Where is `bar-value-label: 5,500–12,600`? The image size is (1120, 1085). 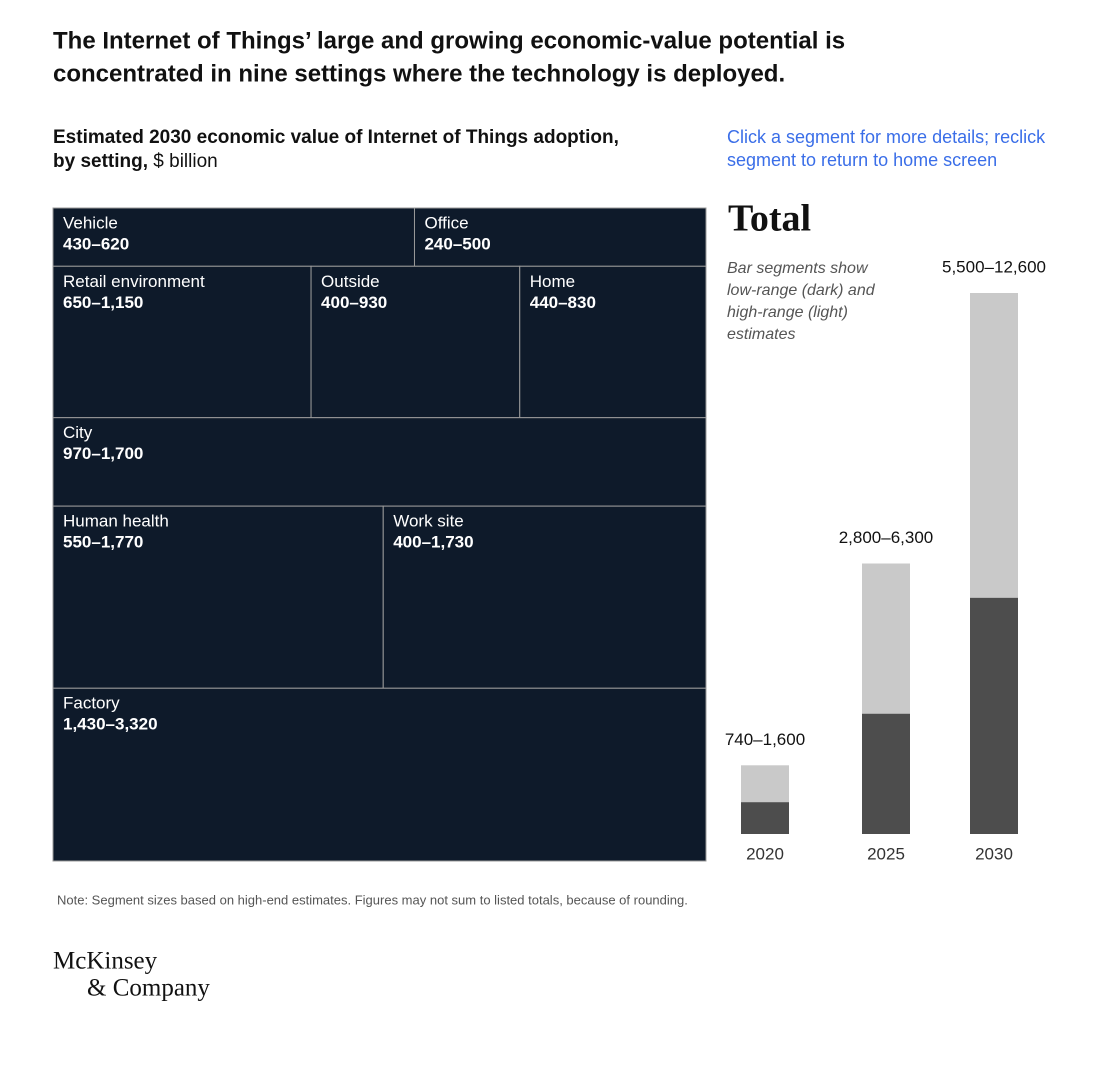
bar-value-label: 5,500–12,600 is located at coordinates (994, 266).